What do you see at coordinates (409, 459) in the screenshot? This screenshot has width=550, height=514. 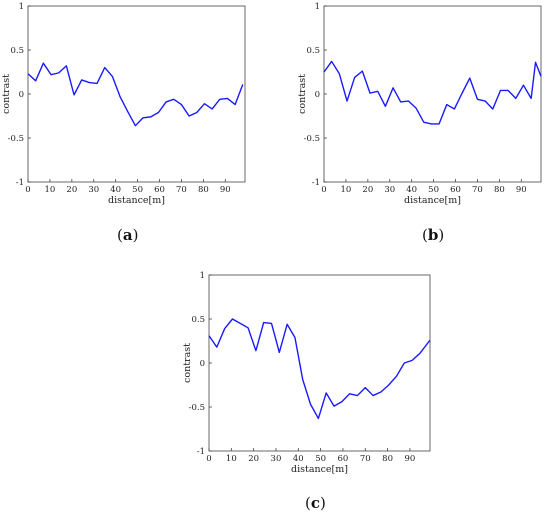 I see `chart-c-xtick-label: 90` at bounding box center [409, 459].